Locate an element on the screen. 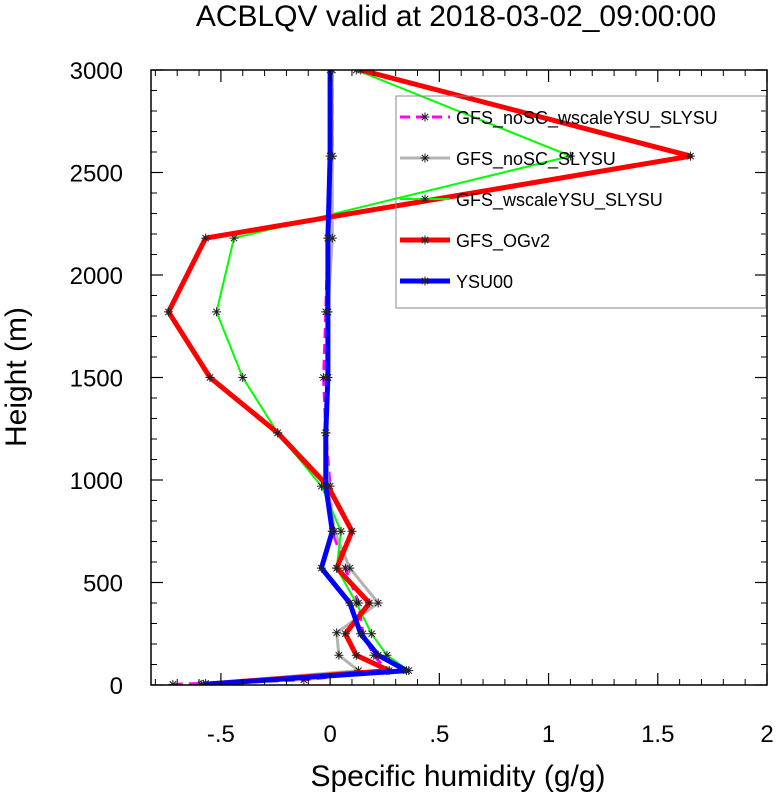  legend-item-5: YSU00 is located at coordinates (456, 282).